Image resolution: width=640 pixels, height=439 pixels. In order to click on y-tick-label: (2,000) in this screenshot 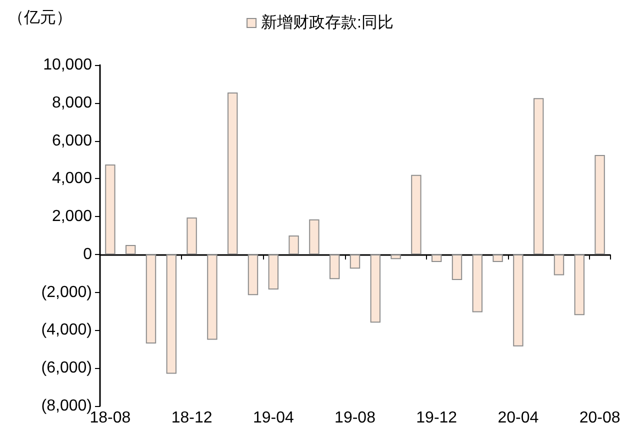, I will do `click(66, 292)`.